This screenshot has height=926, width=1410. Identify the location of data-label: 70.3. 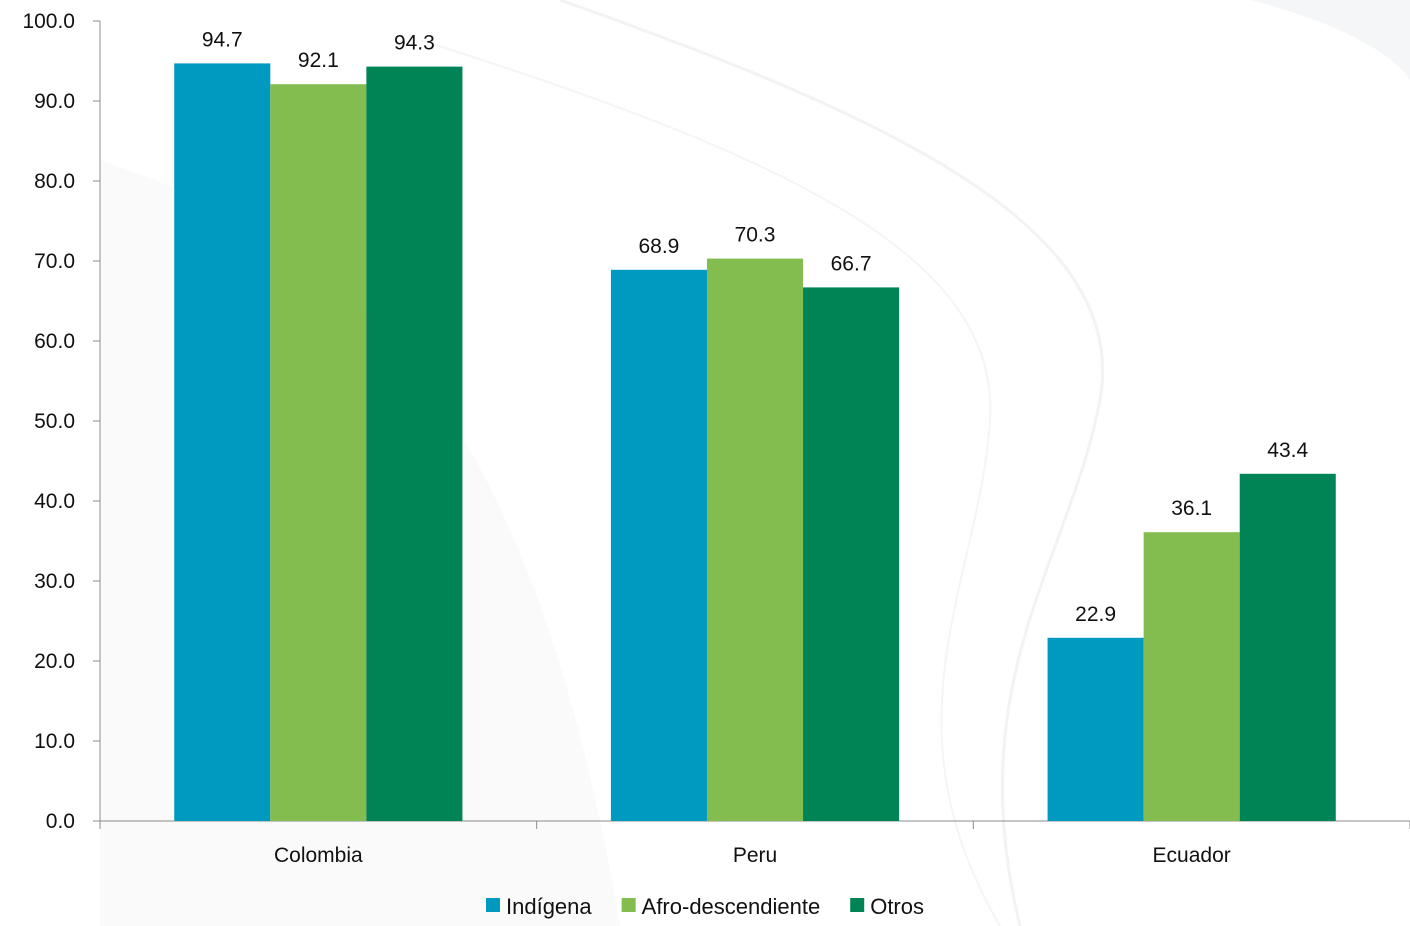
(755, 235).